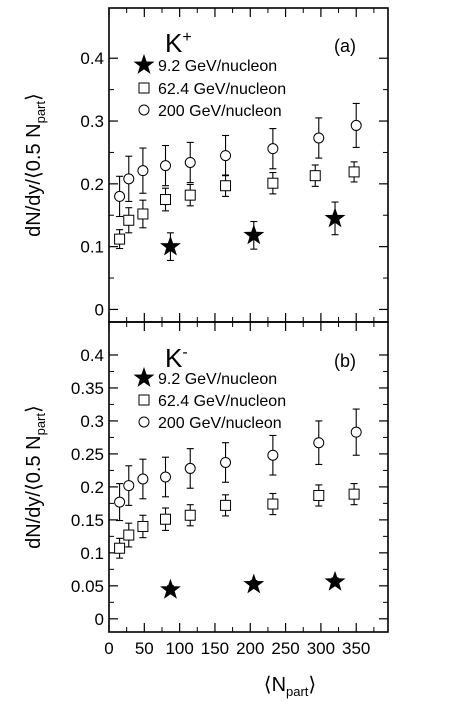 The height and width of the screenshot is (706, 455). I want to click on y-tick-label: 0.35, so click(87, 388).